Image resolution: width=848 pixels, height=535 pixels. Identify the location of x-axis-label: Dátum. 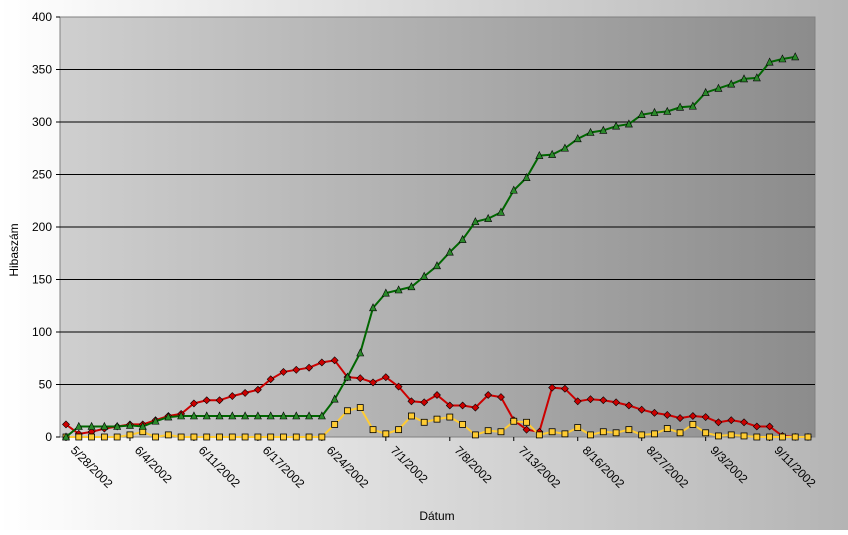
(436, 516).